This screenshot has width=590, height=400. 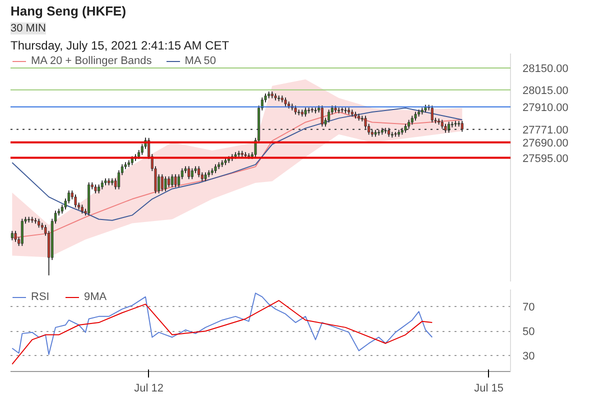 What do you see at coordinates (95, 297) in the screenshot?
I see `legend-label: 9MA` at bounding box center [95, 297].